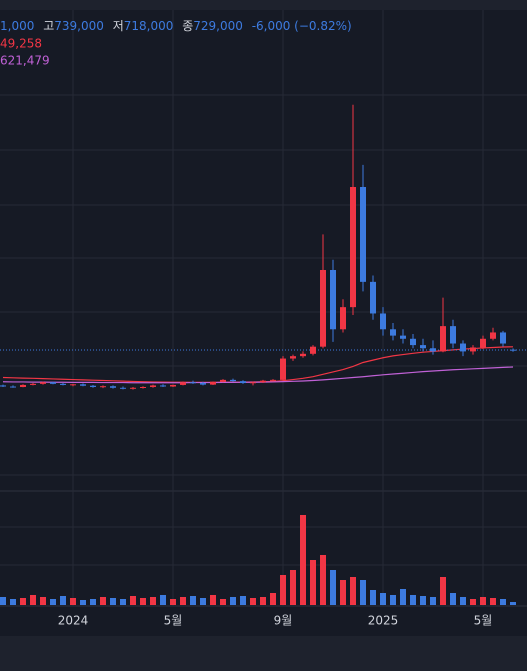 Image resolution: width=527 pixels, height=671 pixels. I want to click on bottom-bar, so click(263, 653).